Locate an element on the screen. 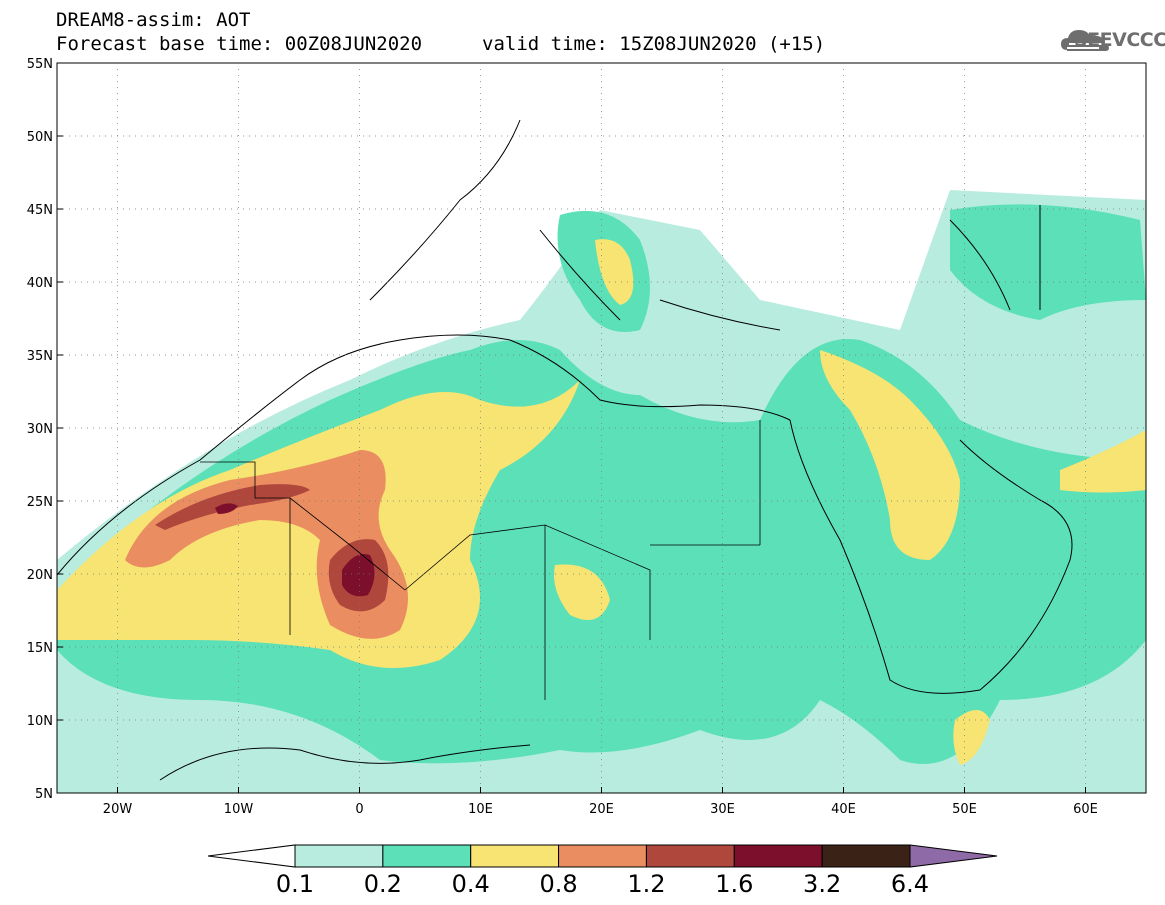 This screenshot has width=1165, height=905. map-title: DREAM8-assim: AOT is located at coordinates (153, 20).